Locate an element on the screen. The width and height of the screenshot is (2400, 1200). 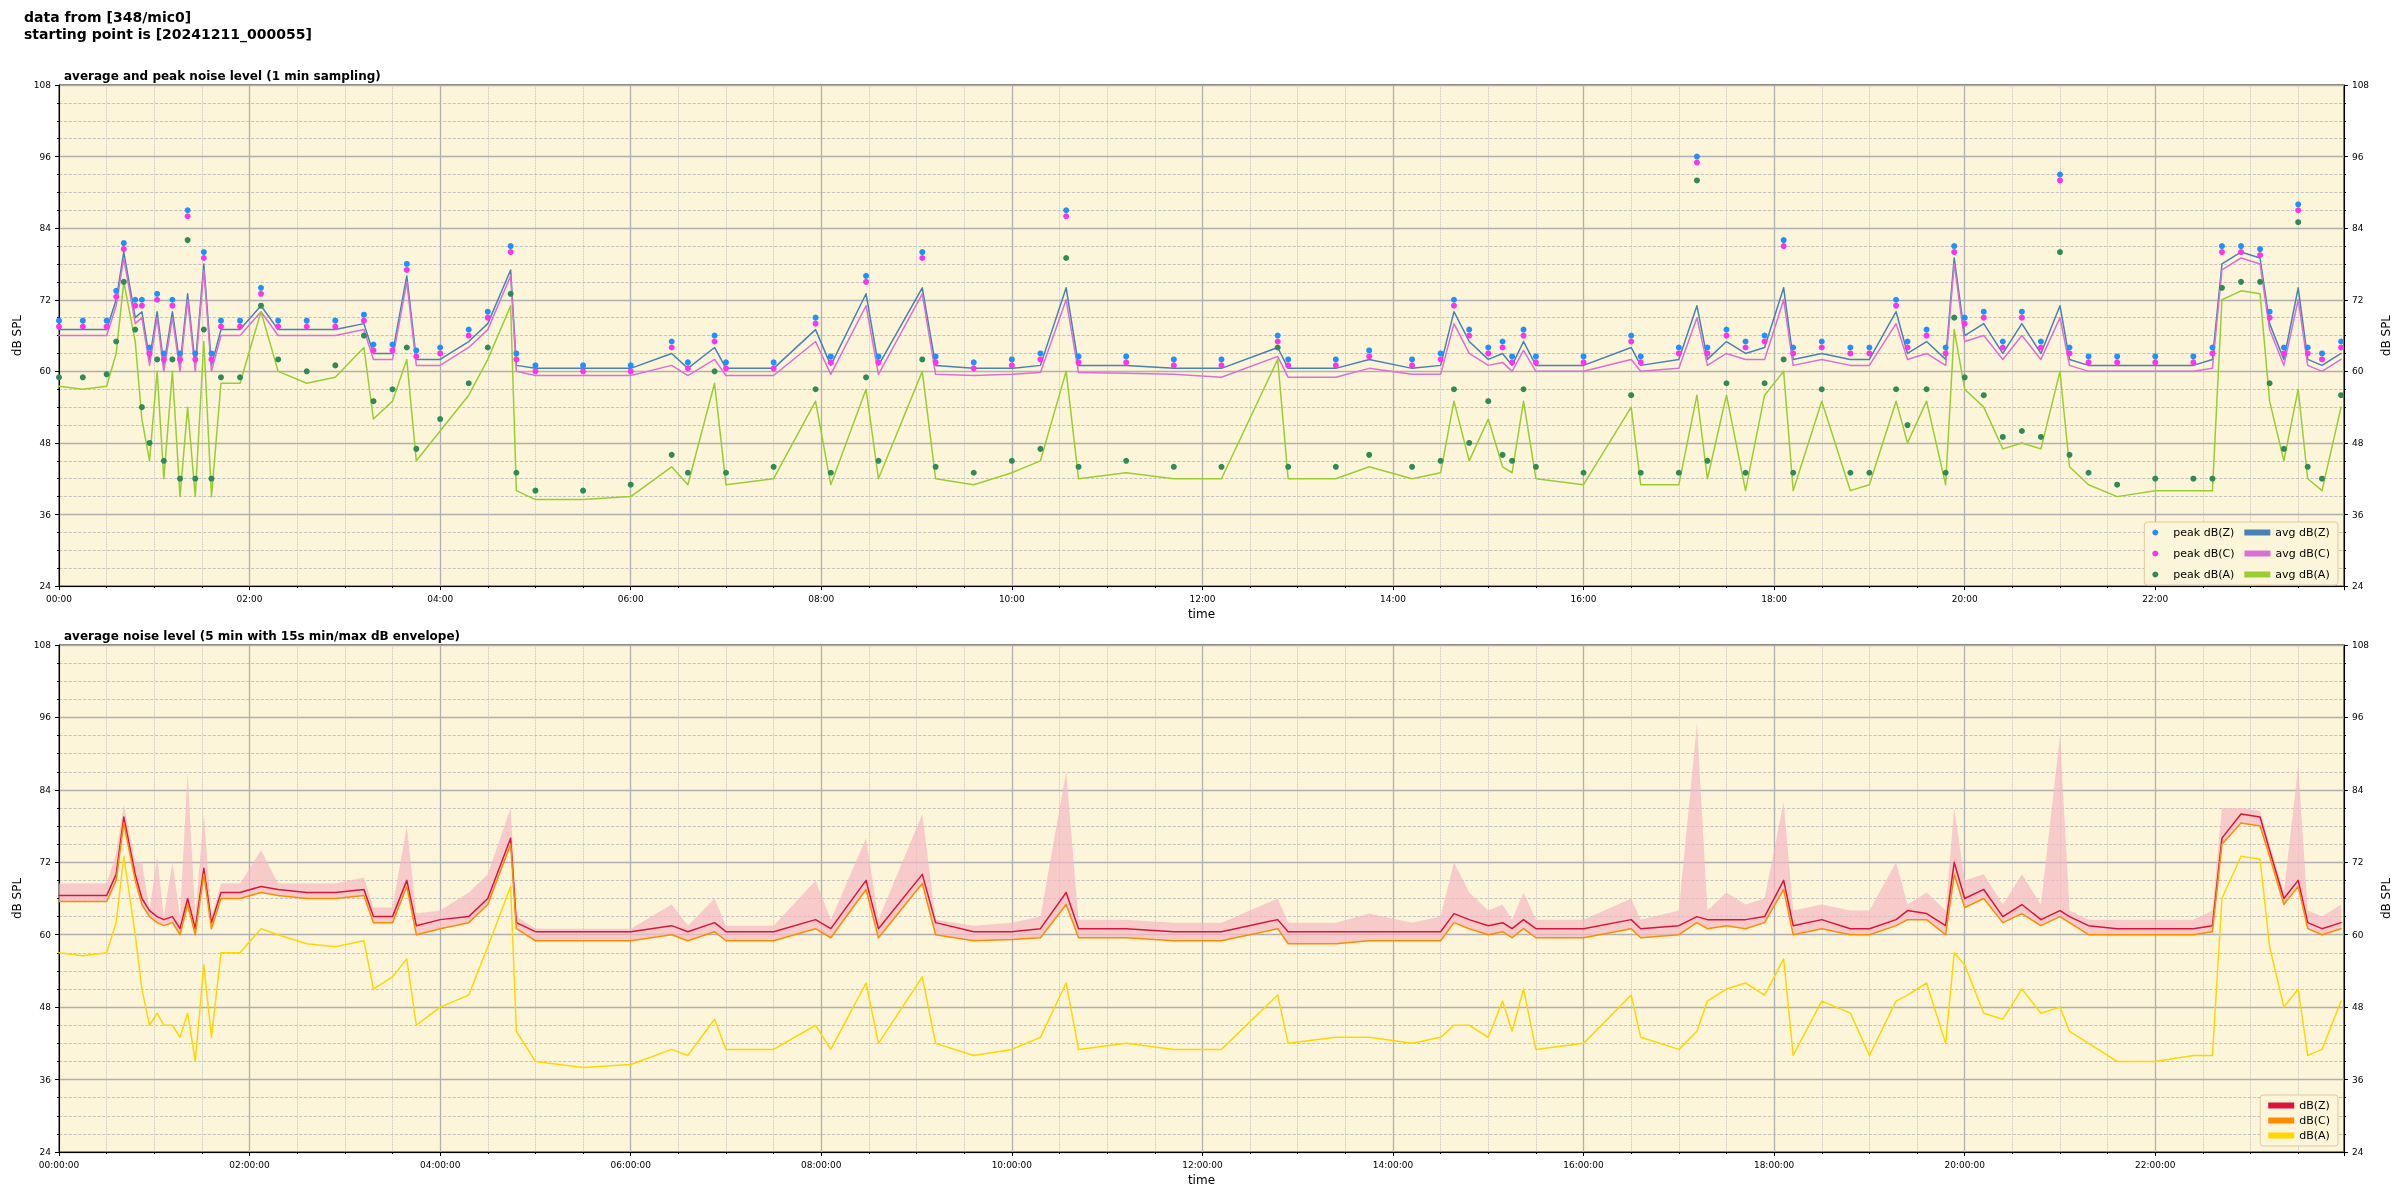
x-tick-label: 08:00 is located at coordinates (821, 598).